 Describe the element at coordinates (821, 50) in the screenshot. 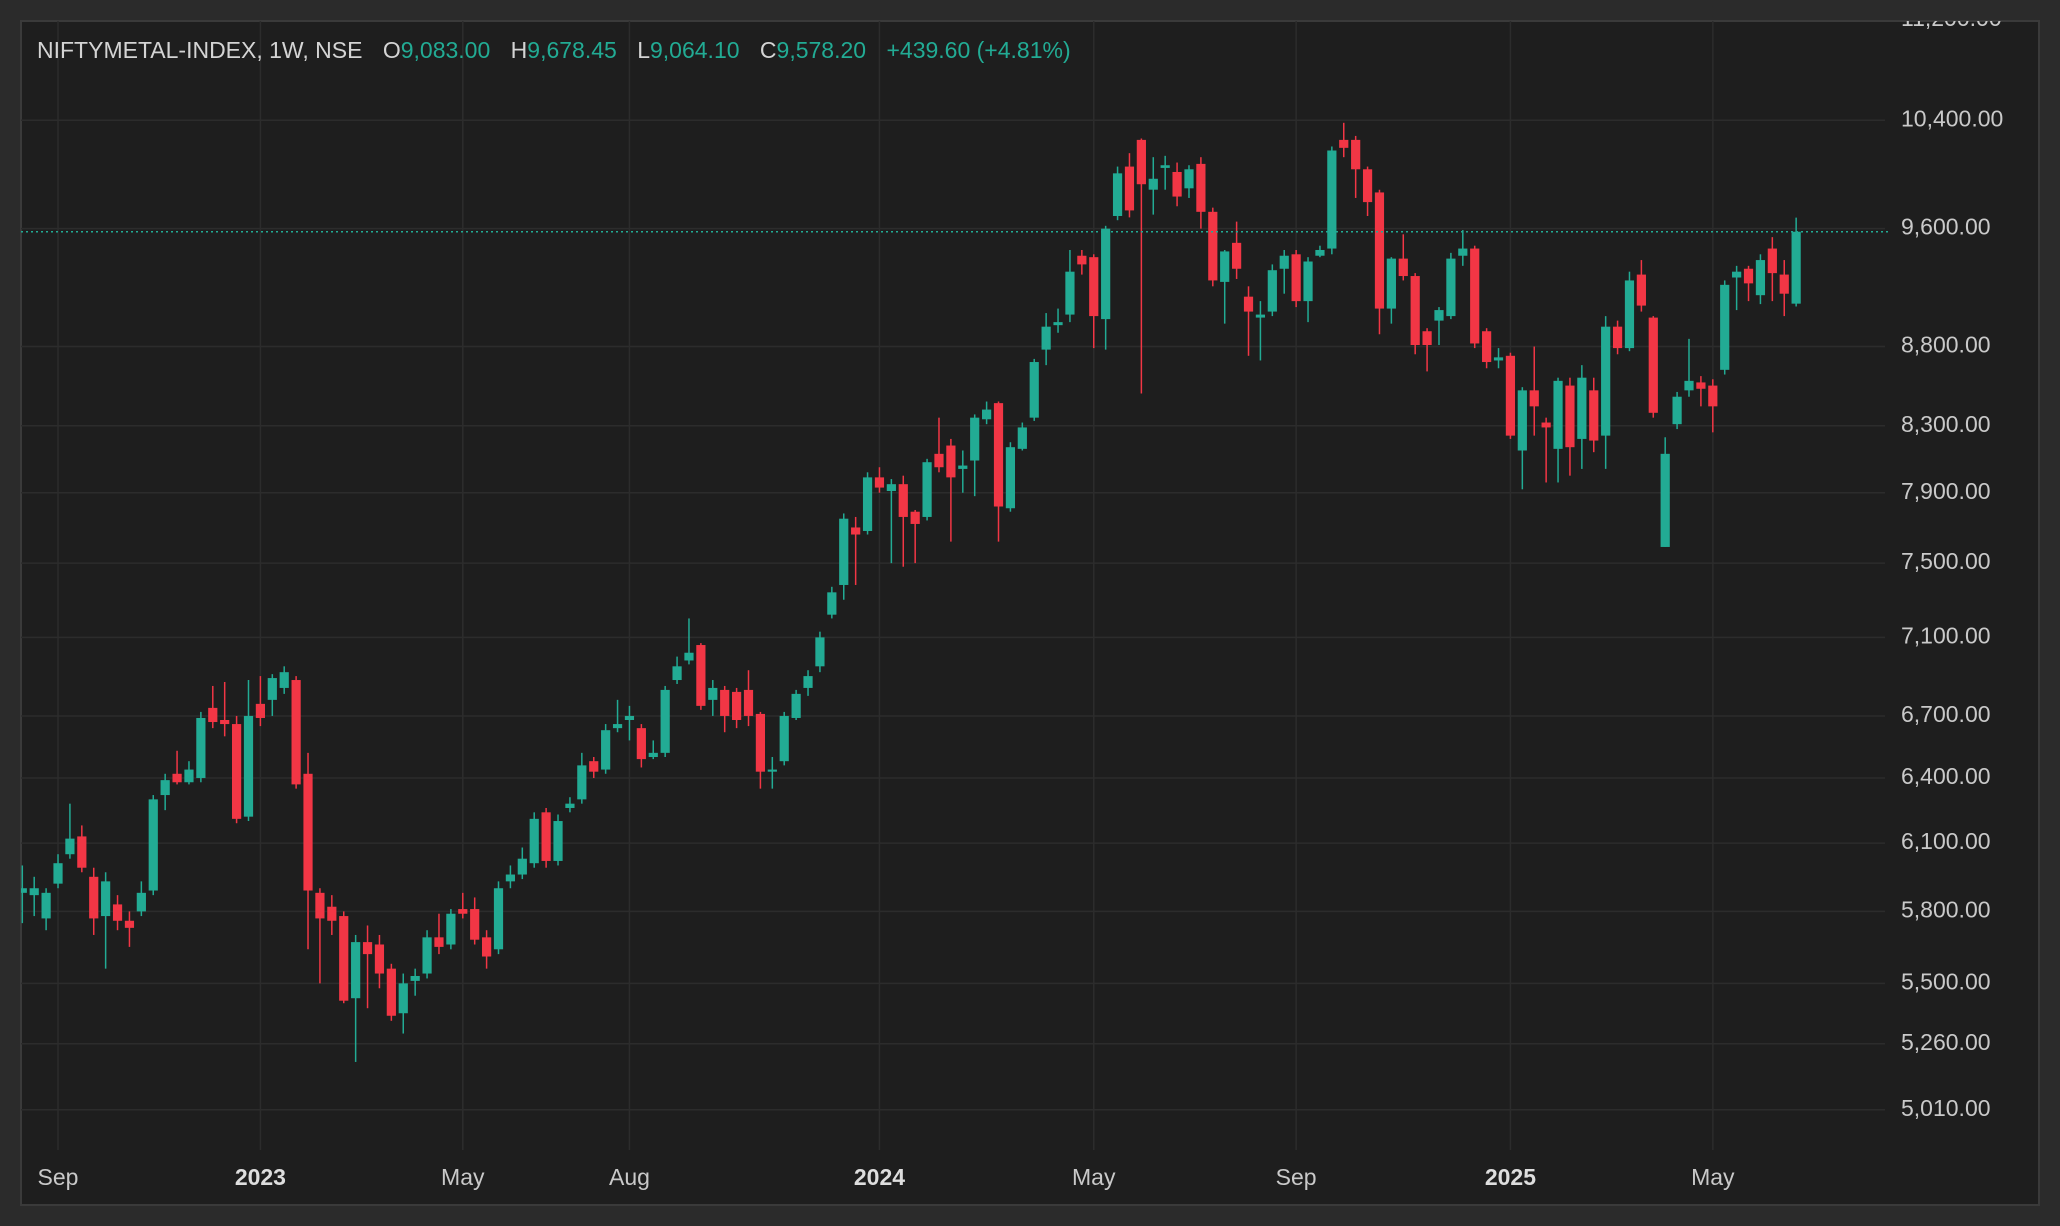

I see `ohlc-value: 9,578.20` at that location.